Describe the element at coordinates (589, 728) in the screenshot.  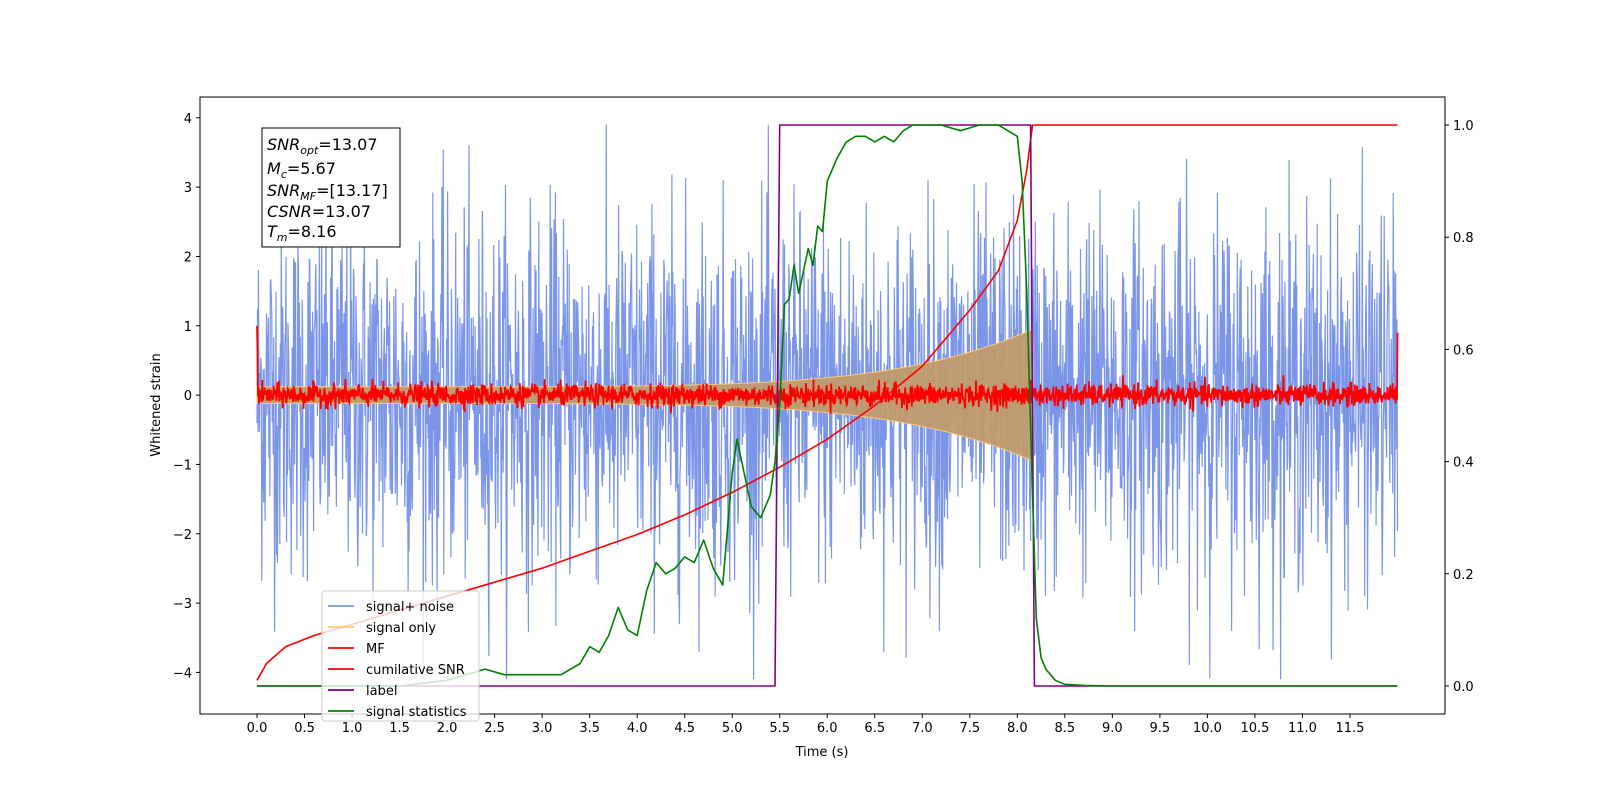
I see `x-tick-label-7: 3.5` at that location.